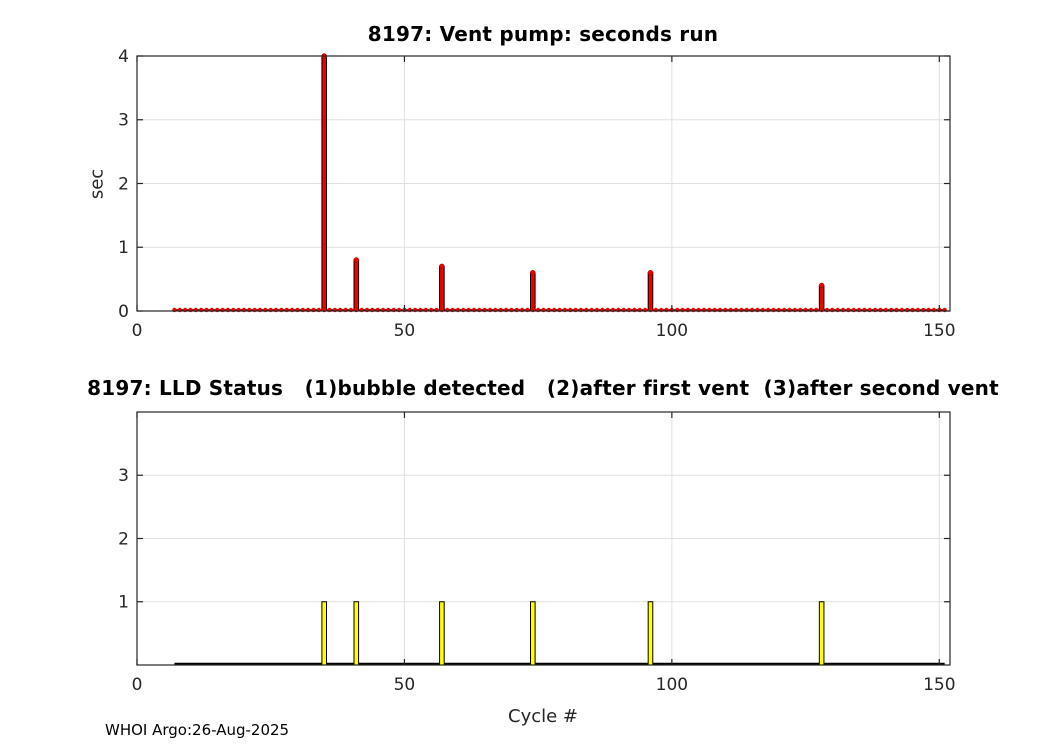 The width and height of the screenshot is (1050, 750). Describe the element at coordinates (197, 730) in the screenshot. I see `whoi-argo-credit-text: WHOI Argo:26-Aug-2025` at that location.